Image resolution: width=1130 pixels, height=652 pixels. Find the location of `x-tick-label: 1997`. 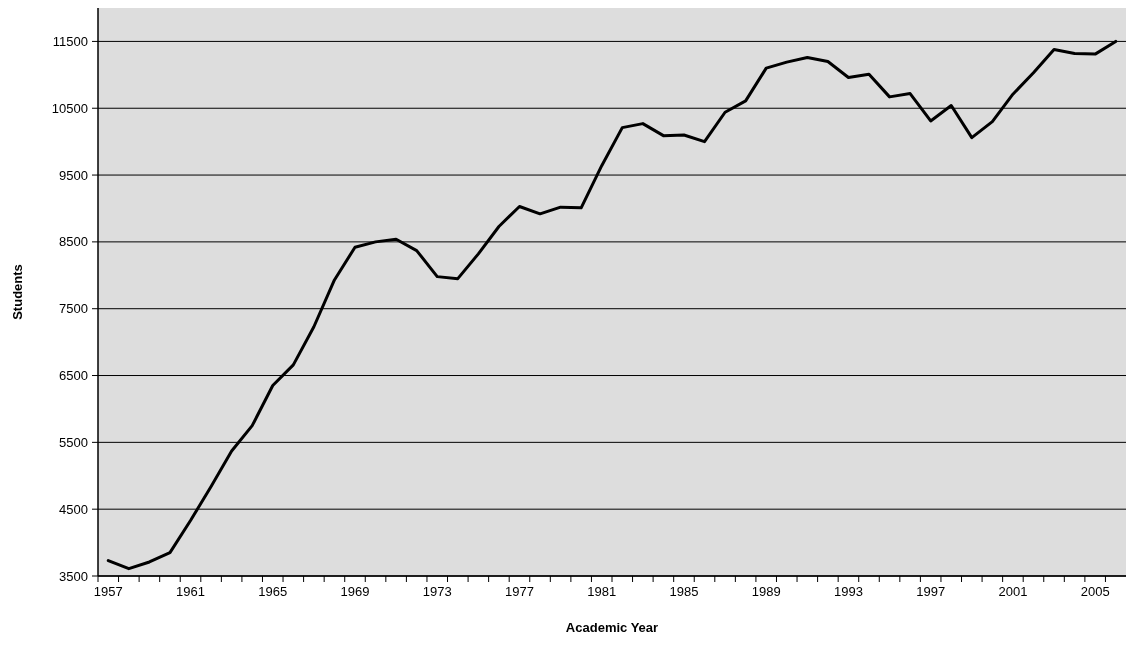

x-tick-label: 1997 is located at coordinates (931, 591).